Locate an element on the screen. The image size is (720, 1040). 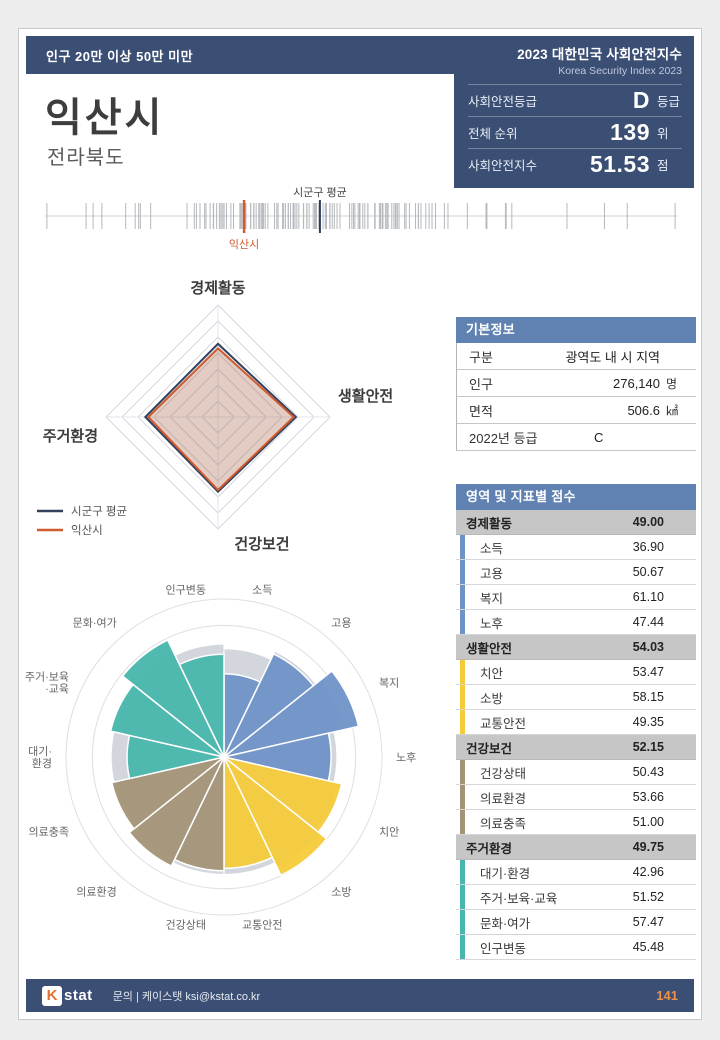
basic-info-row: 인구 276,140 명 is located at coordinates (576, 383).